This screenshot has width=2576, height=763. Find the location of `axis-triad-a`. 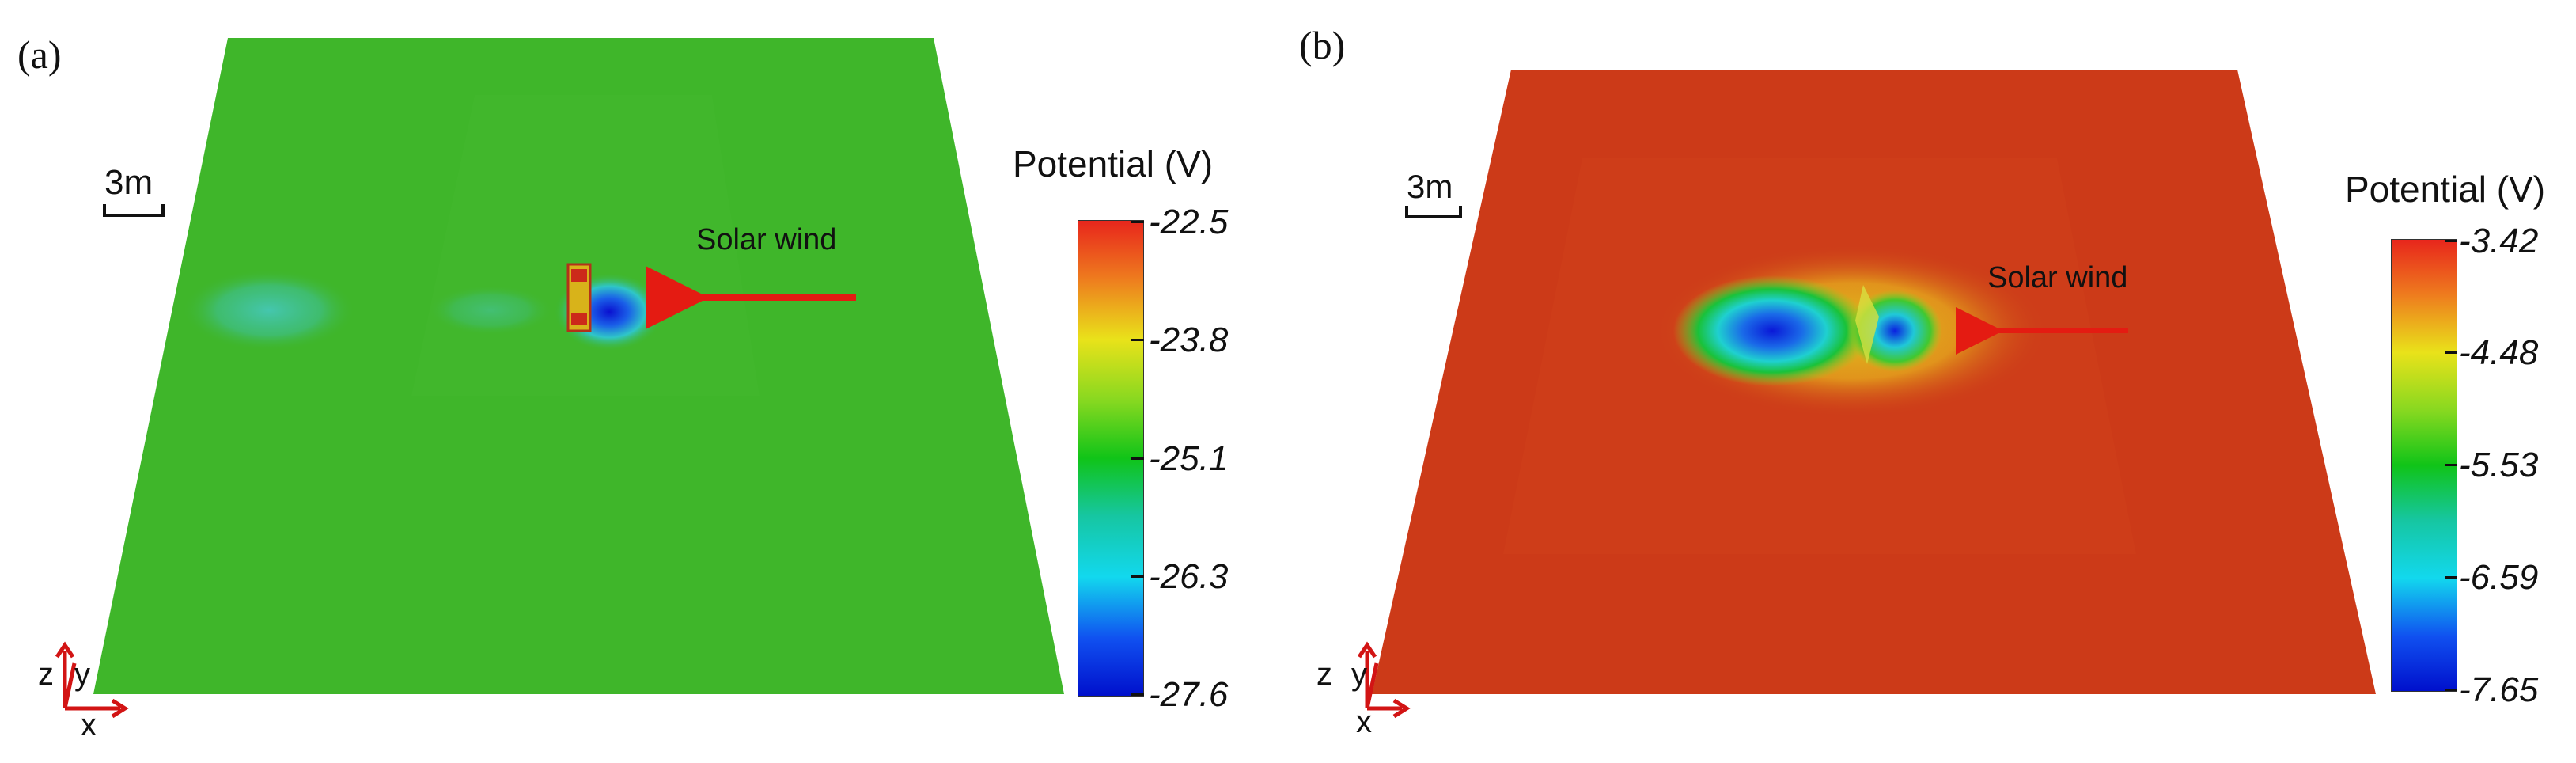

axis-triad-a is located at coordinates (92, 680).